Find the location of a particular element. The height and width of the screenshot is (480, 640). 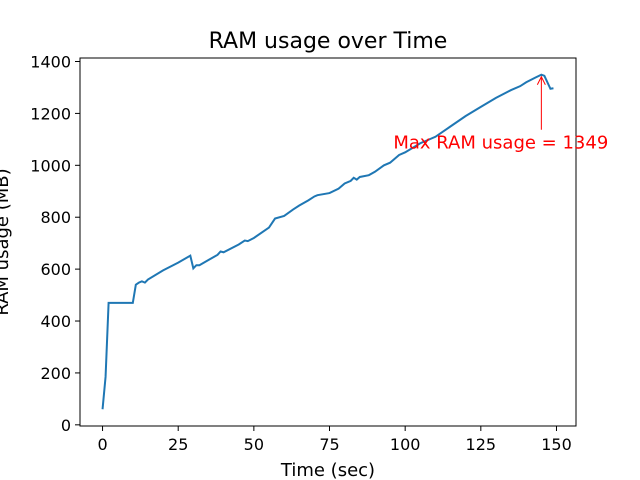

y-tick-label: 800 is located at coordinates (55, 217).